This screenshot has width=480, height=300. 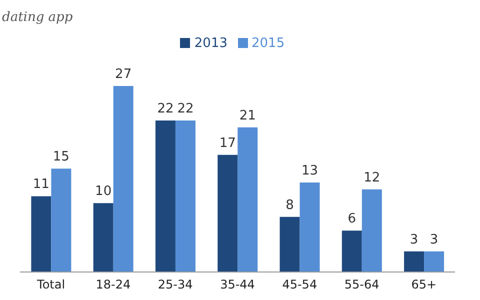 What do you see at coordinates (424, 285) in the screenshot?
I see `x-tick-label: 65+` at bounding box center [424, 285].